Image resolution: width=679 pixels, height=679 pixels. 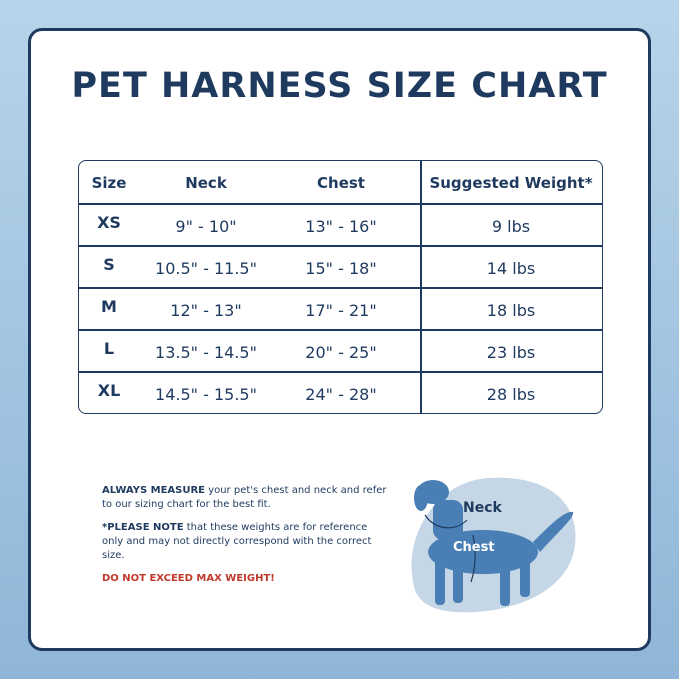 I want to click on size-cell: M, so click(x=109, y=306).